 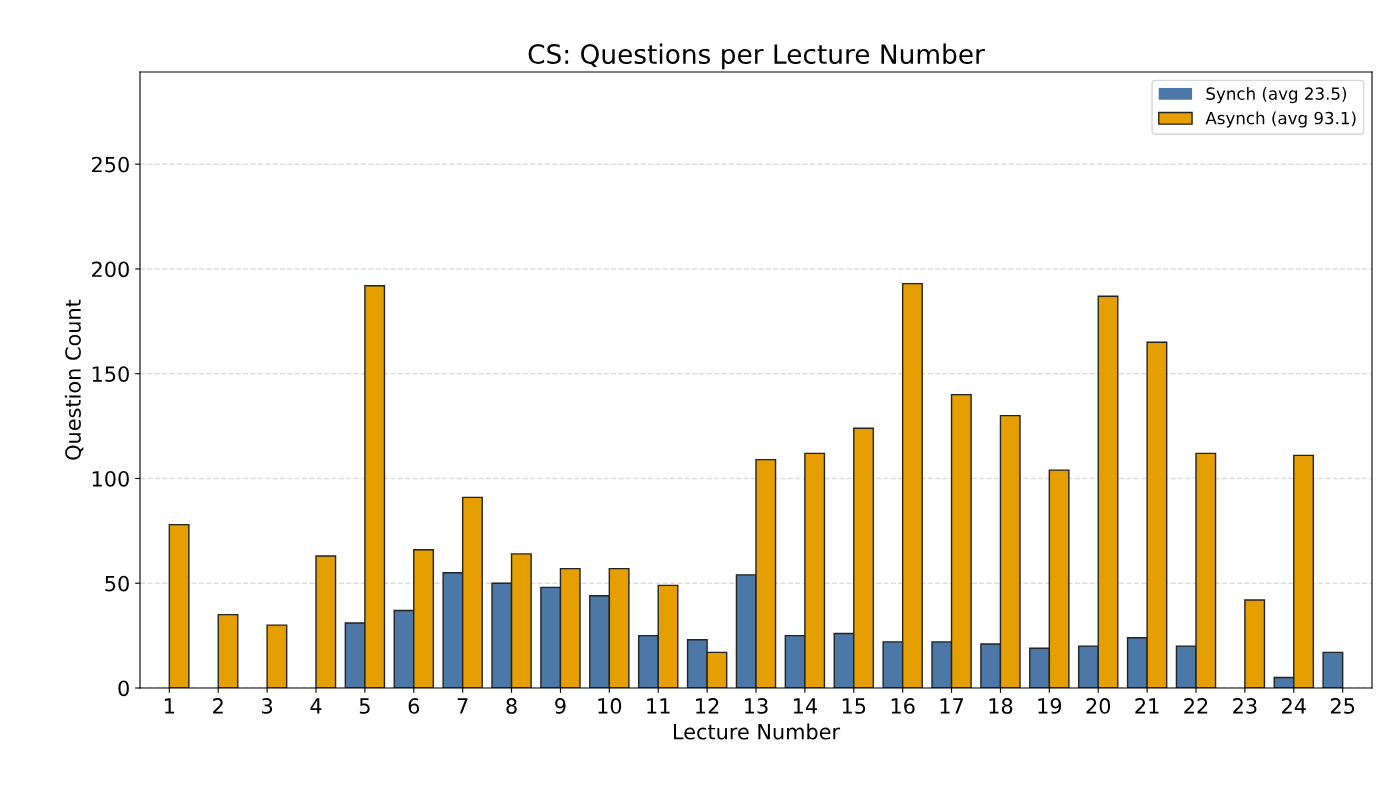 What do you see at coordinates (707, 706) in the screenshot?
I see `x-tick-label: 12` at bounding box center [707, 706].